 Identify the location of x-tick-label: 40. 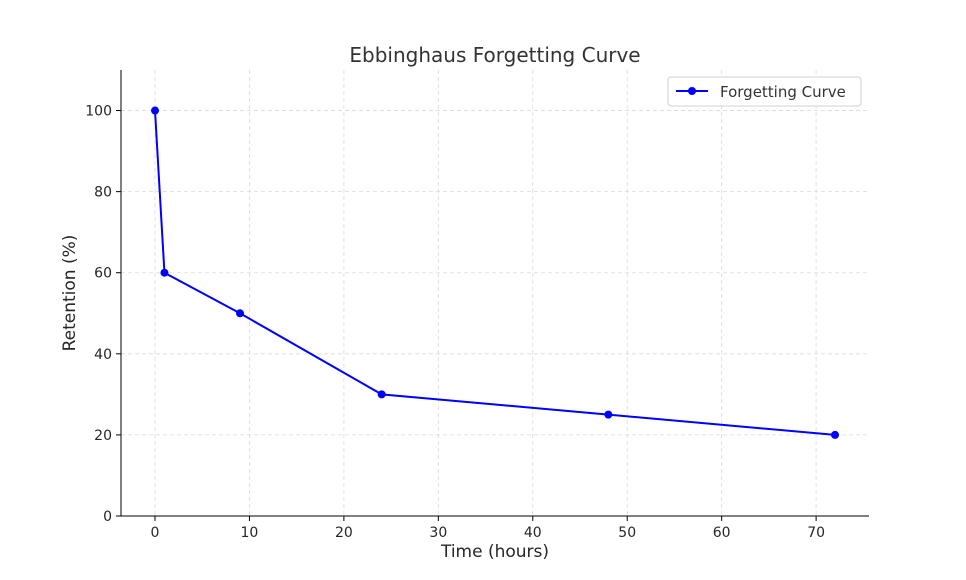
(533, 533).